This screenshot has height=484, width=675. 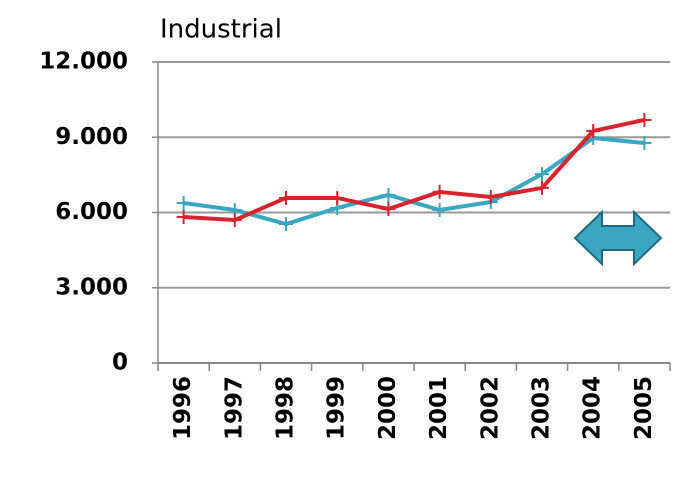 What do you see at coordinates (234, 408) in the screenshot?
I see `x-tick-label: 1997` at bounding box center [234, 408].